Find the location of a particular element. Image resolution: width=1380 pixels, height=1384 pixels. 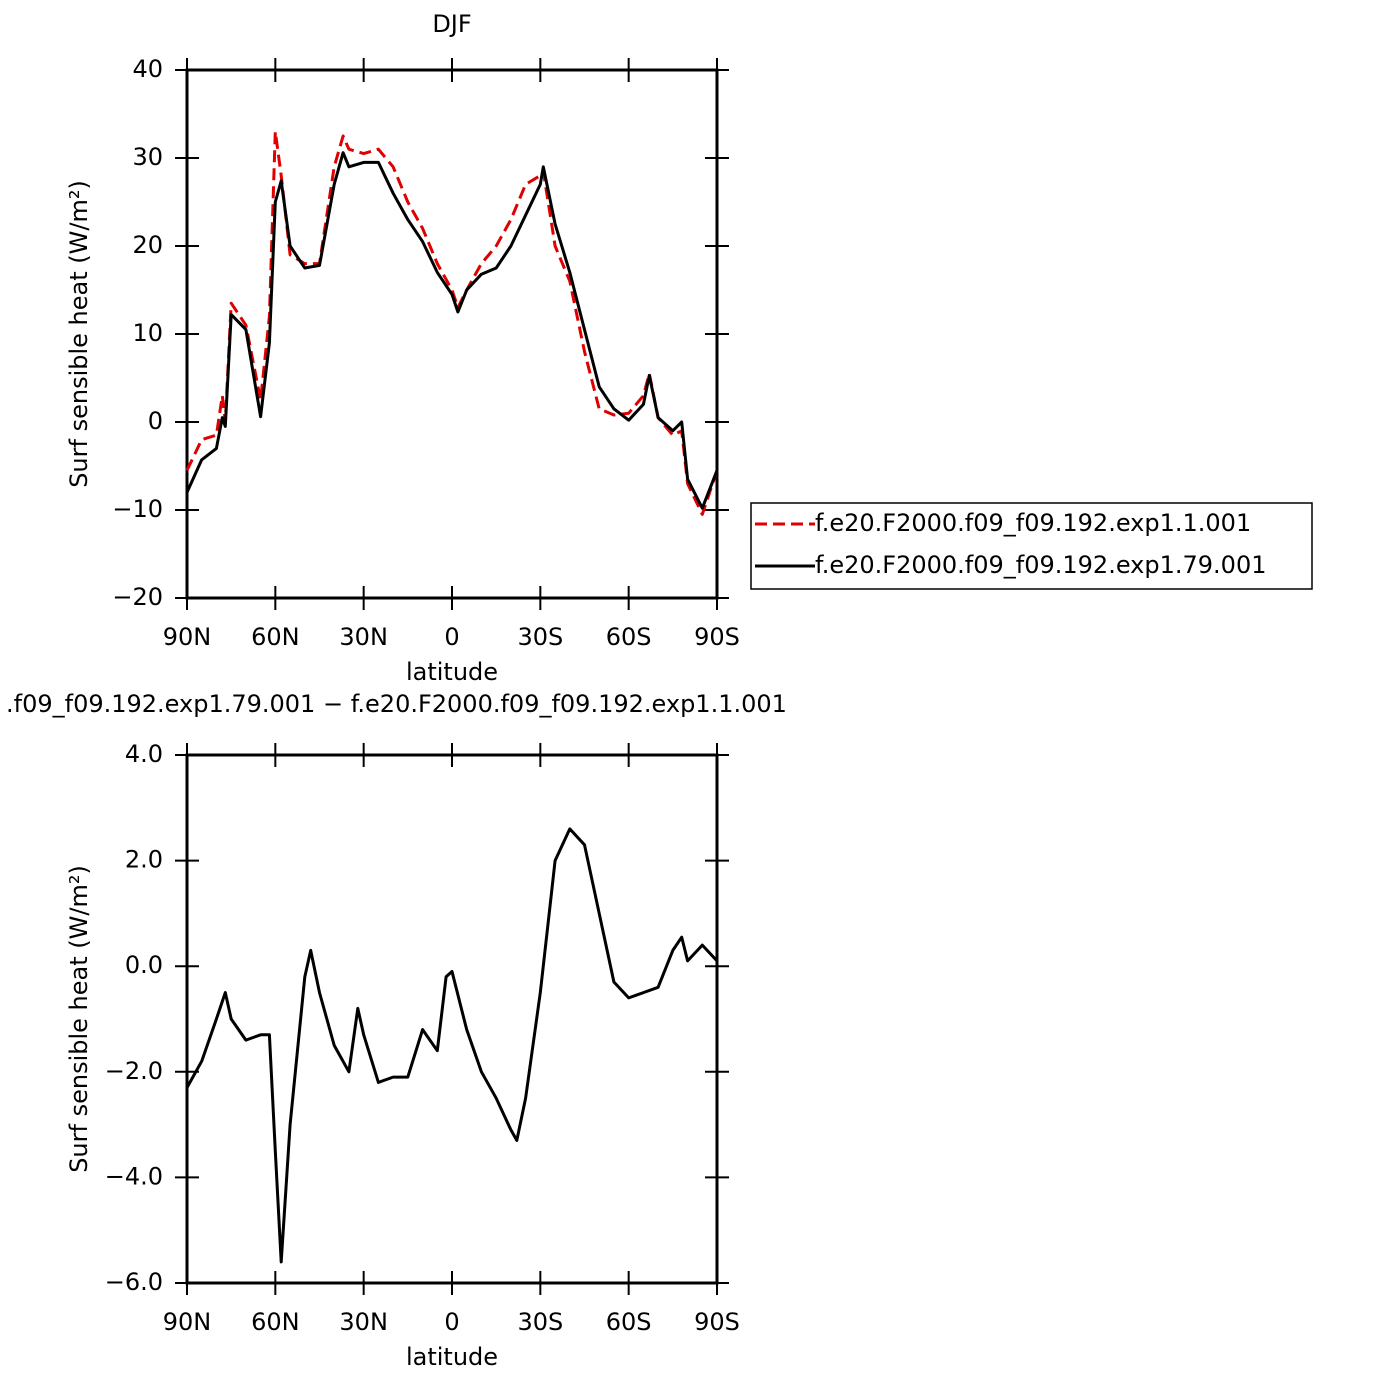

y-tick-label: −20 is located at coordinates (137, 597).